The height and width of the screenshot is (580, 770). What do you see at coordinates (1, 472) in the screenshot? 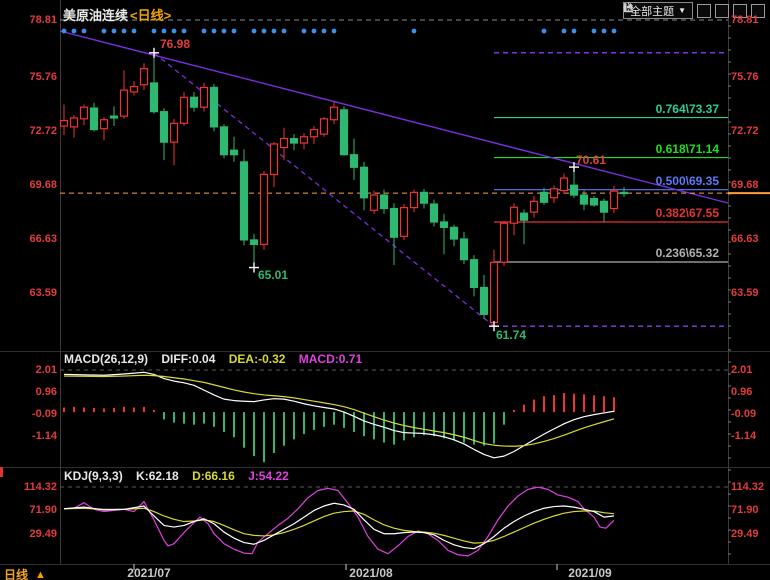
I see `left-edge-marker` at bounding box center [1, 472].